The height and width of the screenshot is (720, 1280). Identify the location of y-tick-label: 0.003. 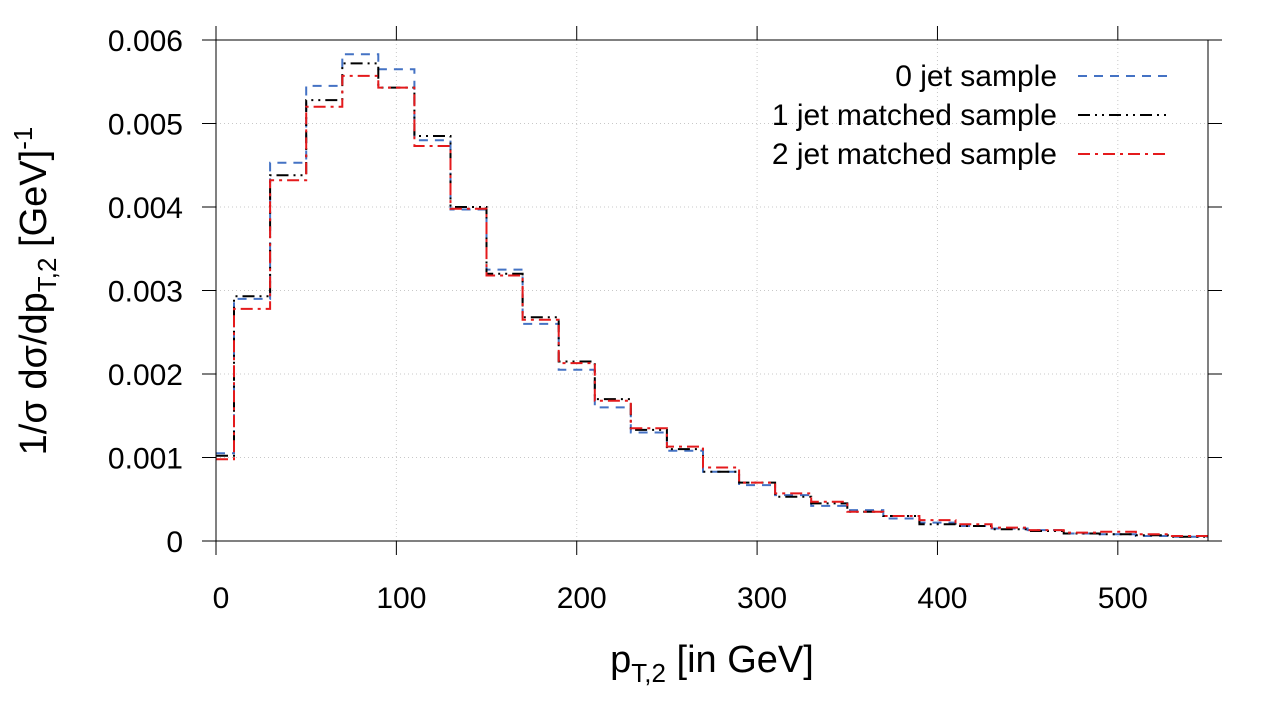
(145, 292).